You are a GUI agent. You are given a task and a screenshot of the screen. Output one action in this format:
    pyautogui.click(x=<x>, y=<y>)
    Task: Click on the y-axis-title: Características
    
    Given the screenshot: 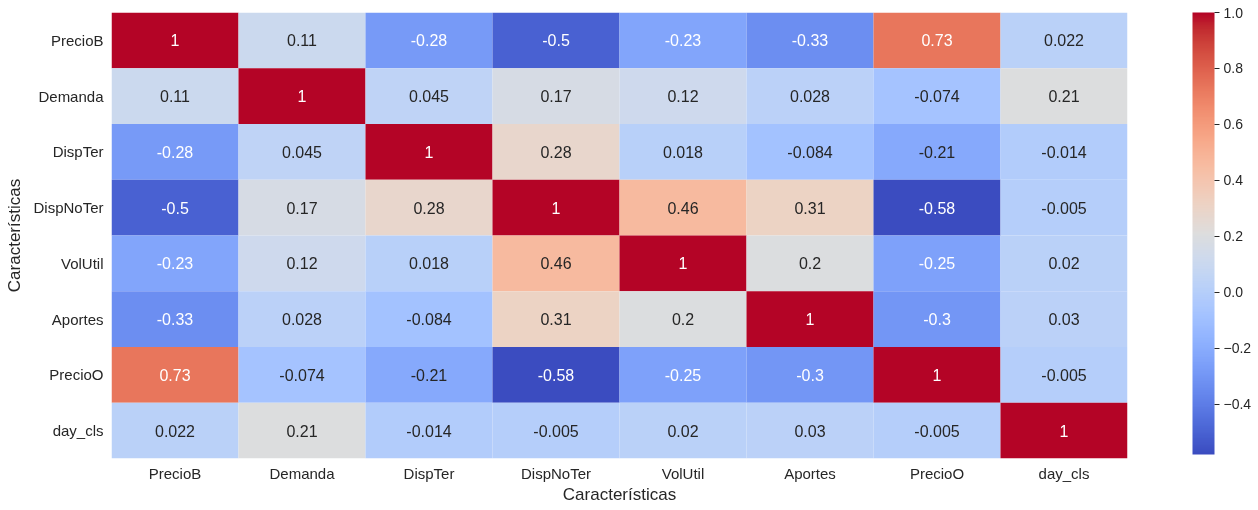 What is the action you would take?
    pyautogui.click(x=15, y=235)
    